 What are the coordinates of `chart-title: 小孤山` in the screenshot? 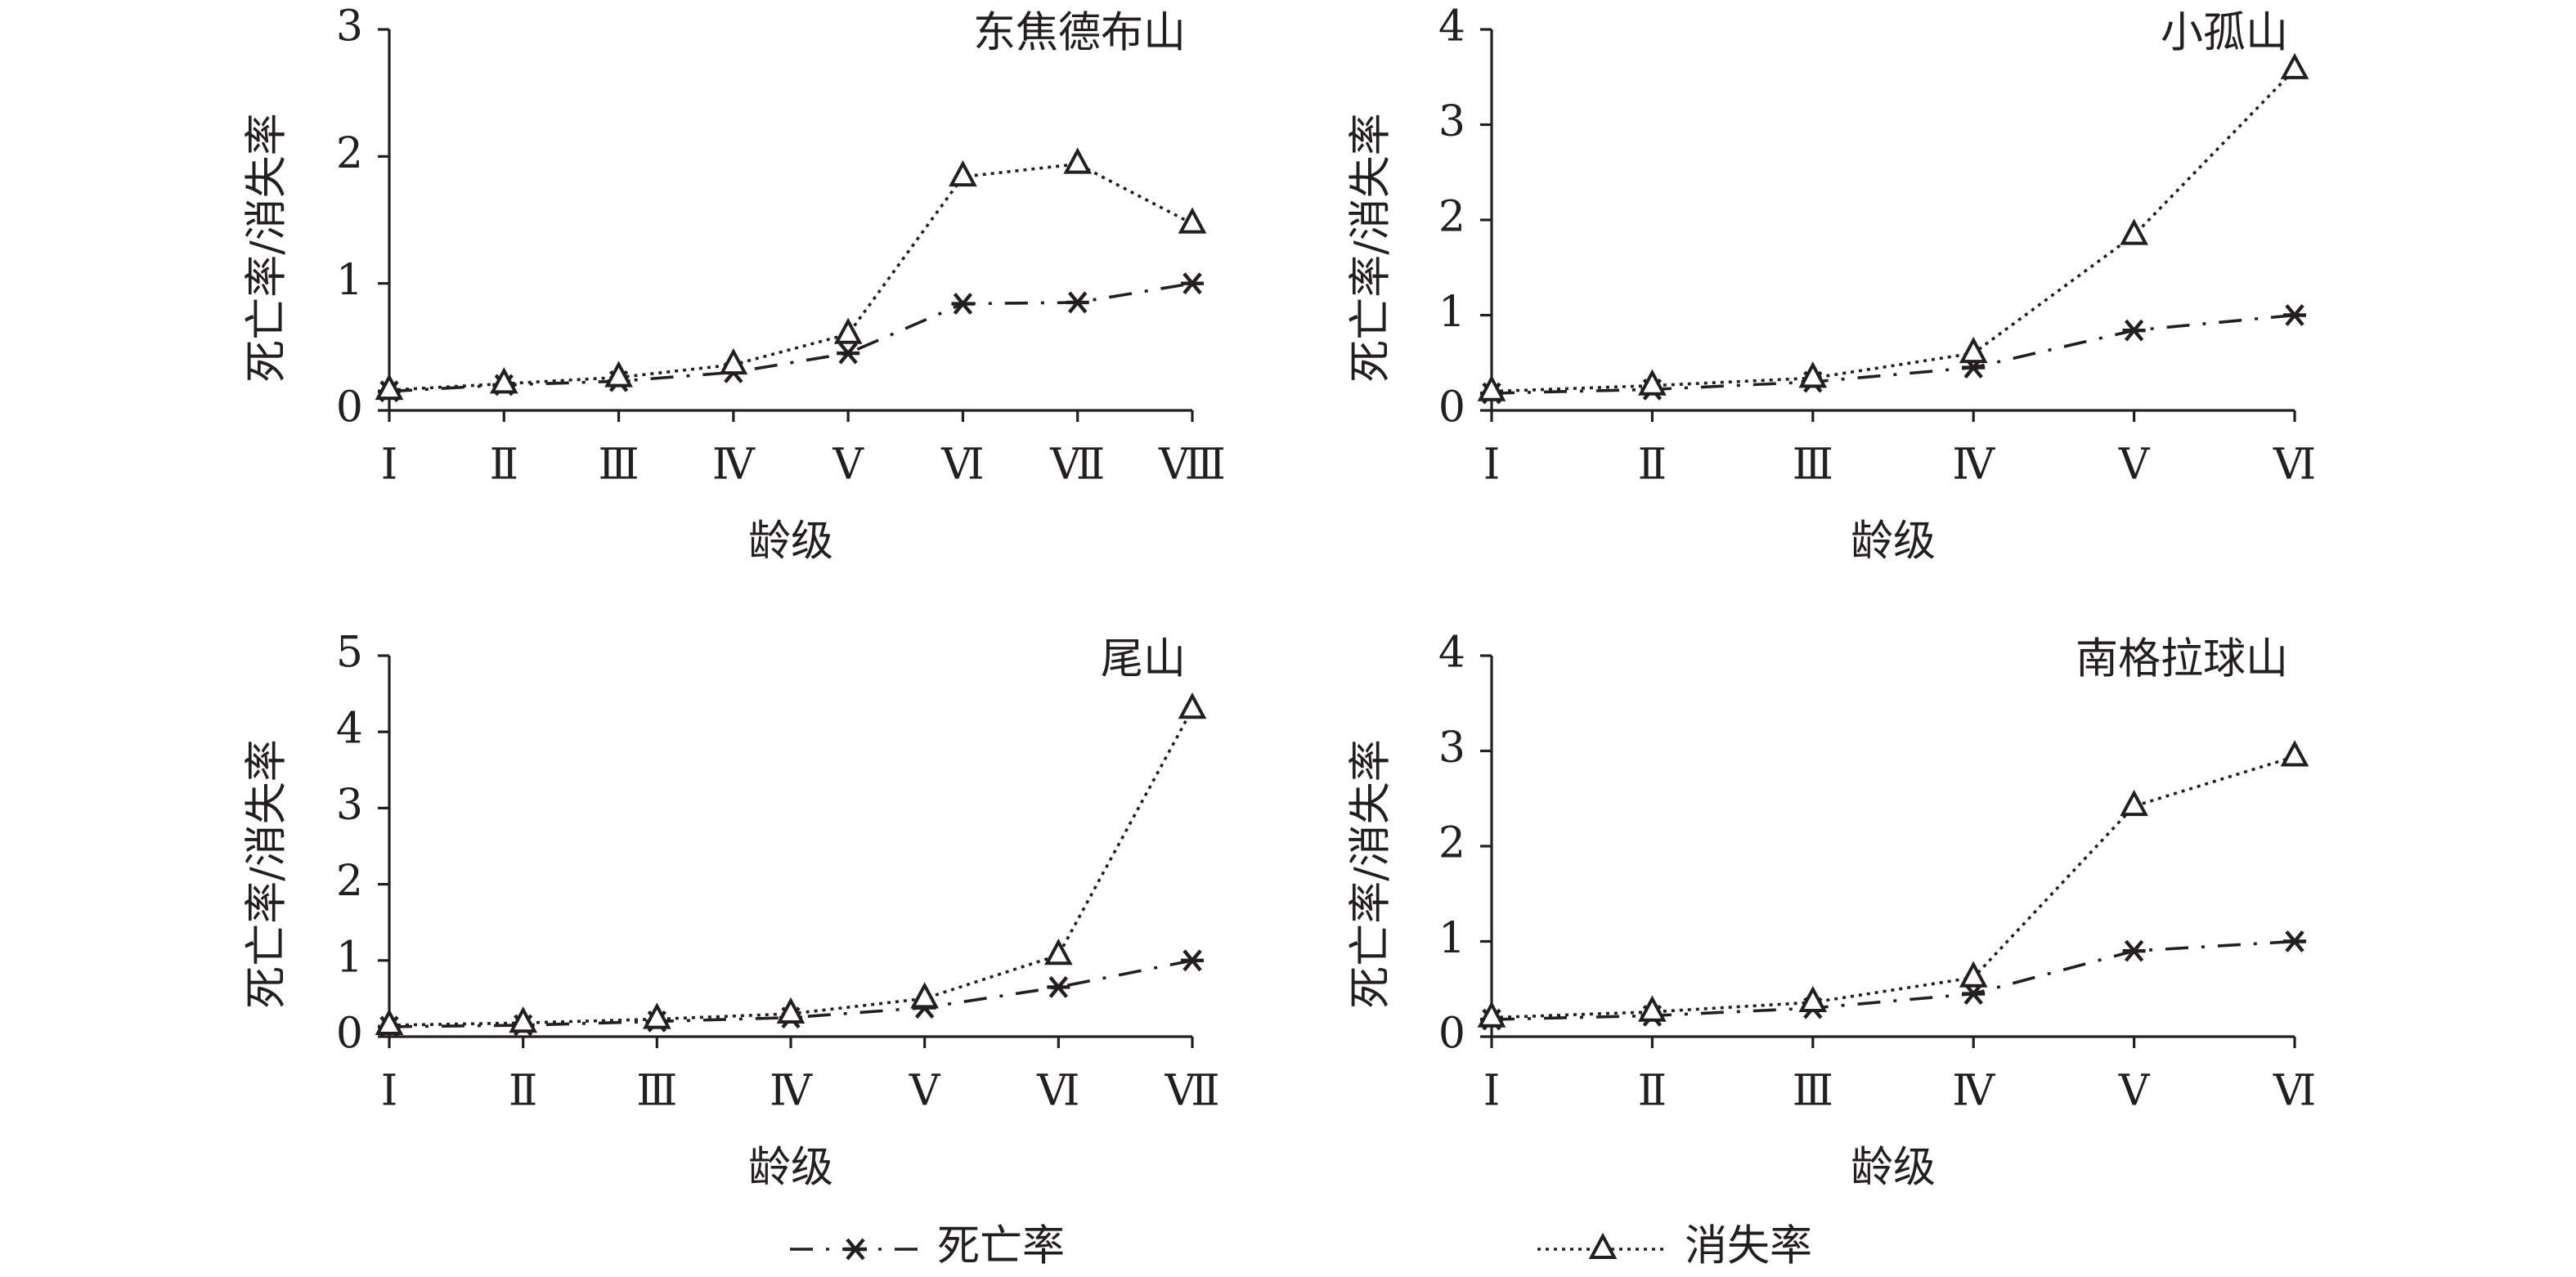 It's located at (2224, 33).